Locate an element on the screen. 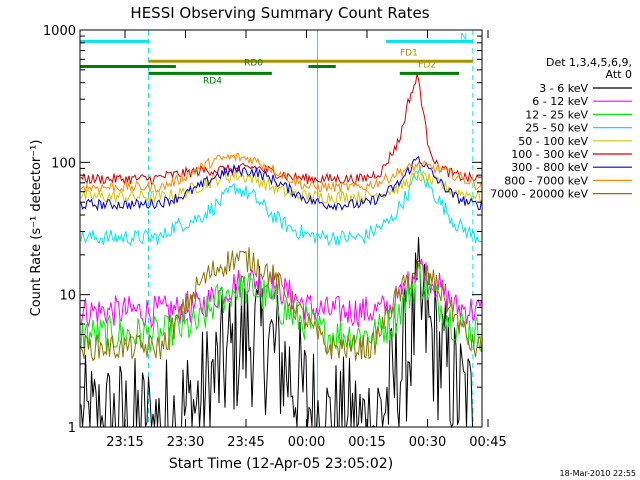 This screenshot has height=480, width=640. y-tick-label: 100 is located at coordinates (63, 163).